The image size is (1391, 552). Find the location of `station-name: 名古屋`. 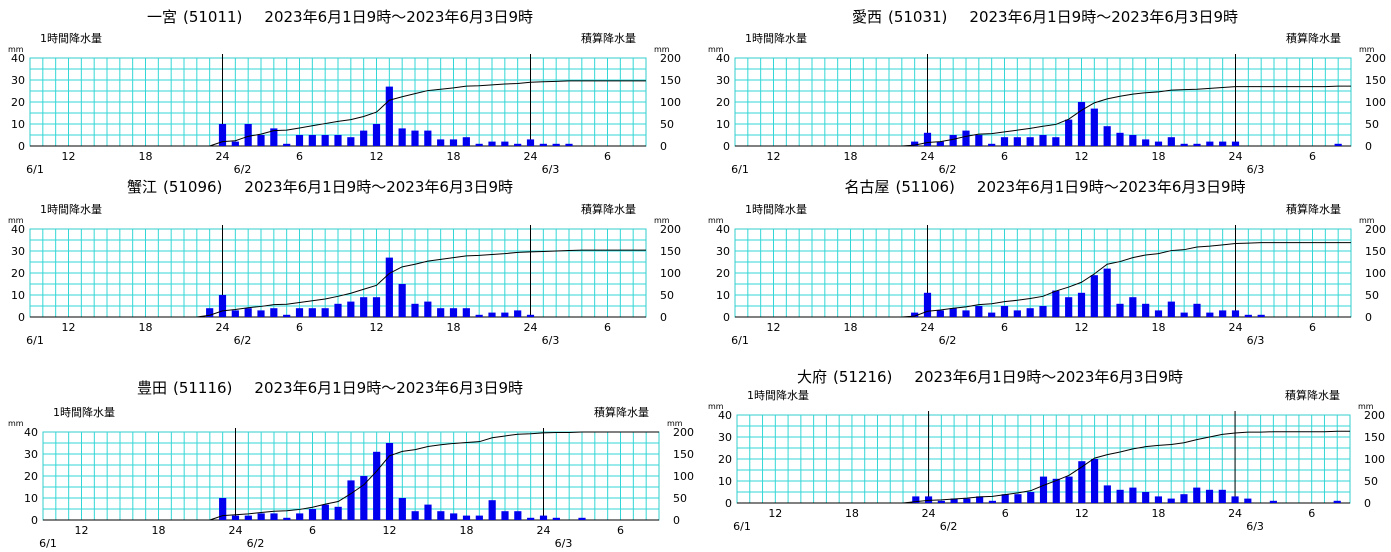

station-name: 名古屋 is located at coordinates (866, 187).